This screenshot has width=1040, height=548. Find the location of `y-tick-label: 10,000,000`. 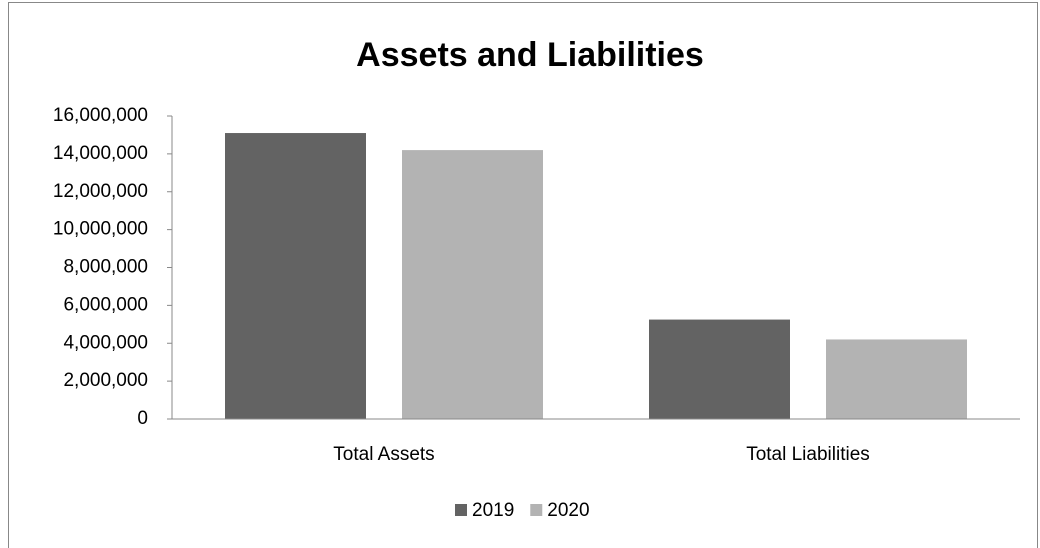

y-tick-label: 10,000,000 is located at coordinates (100, 229).